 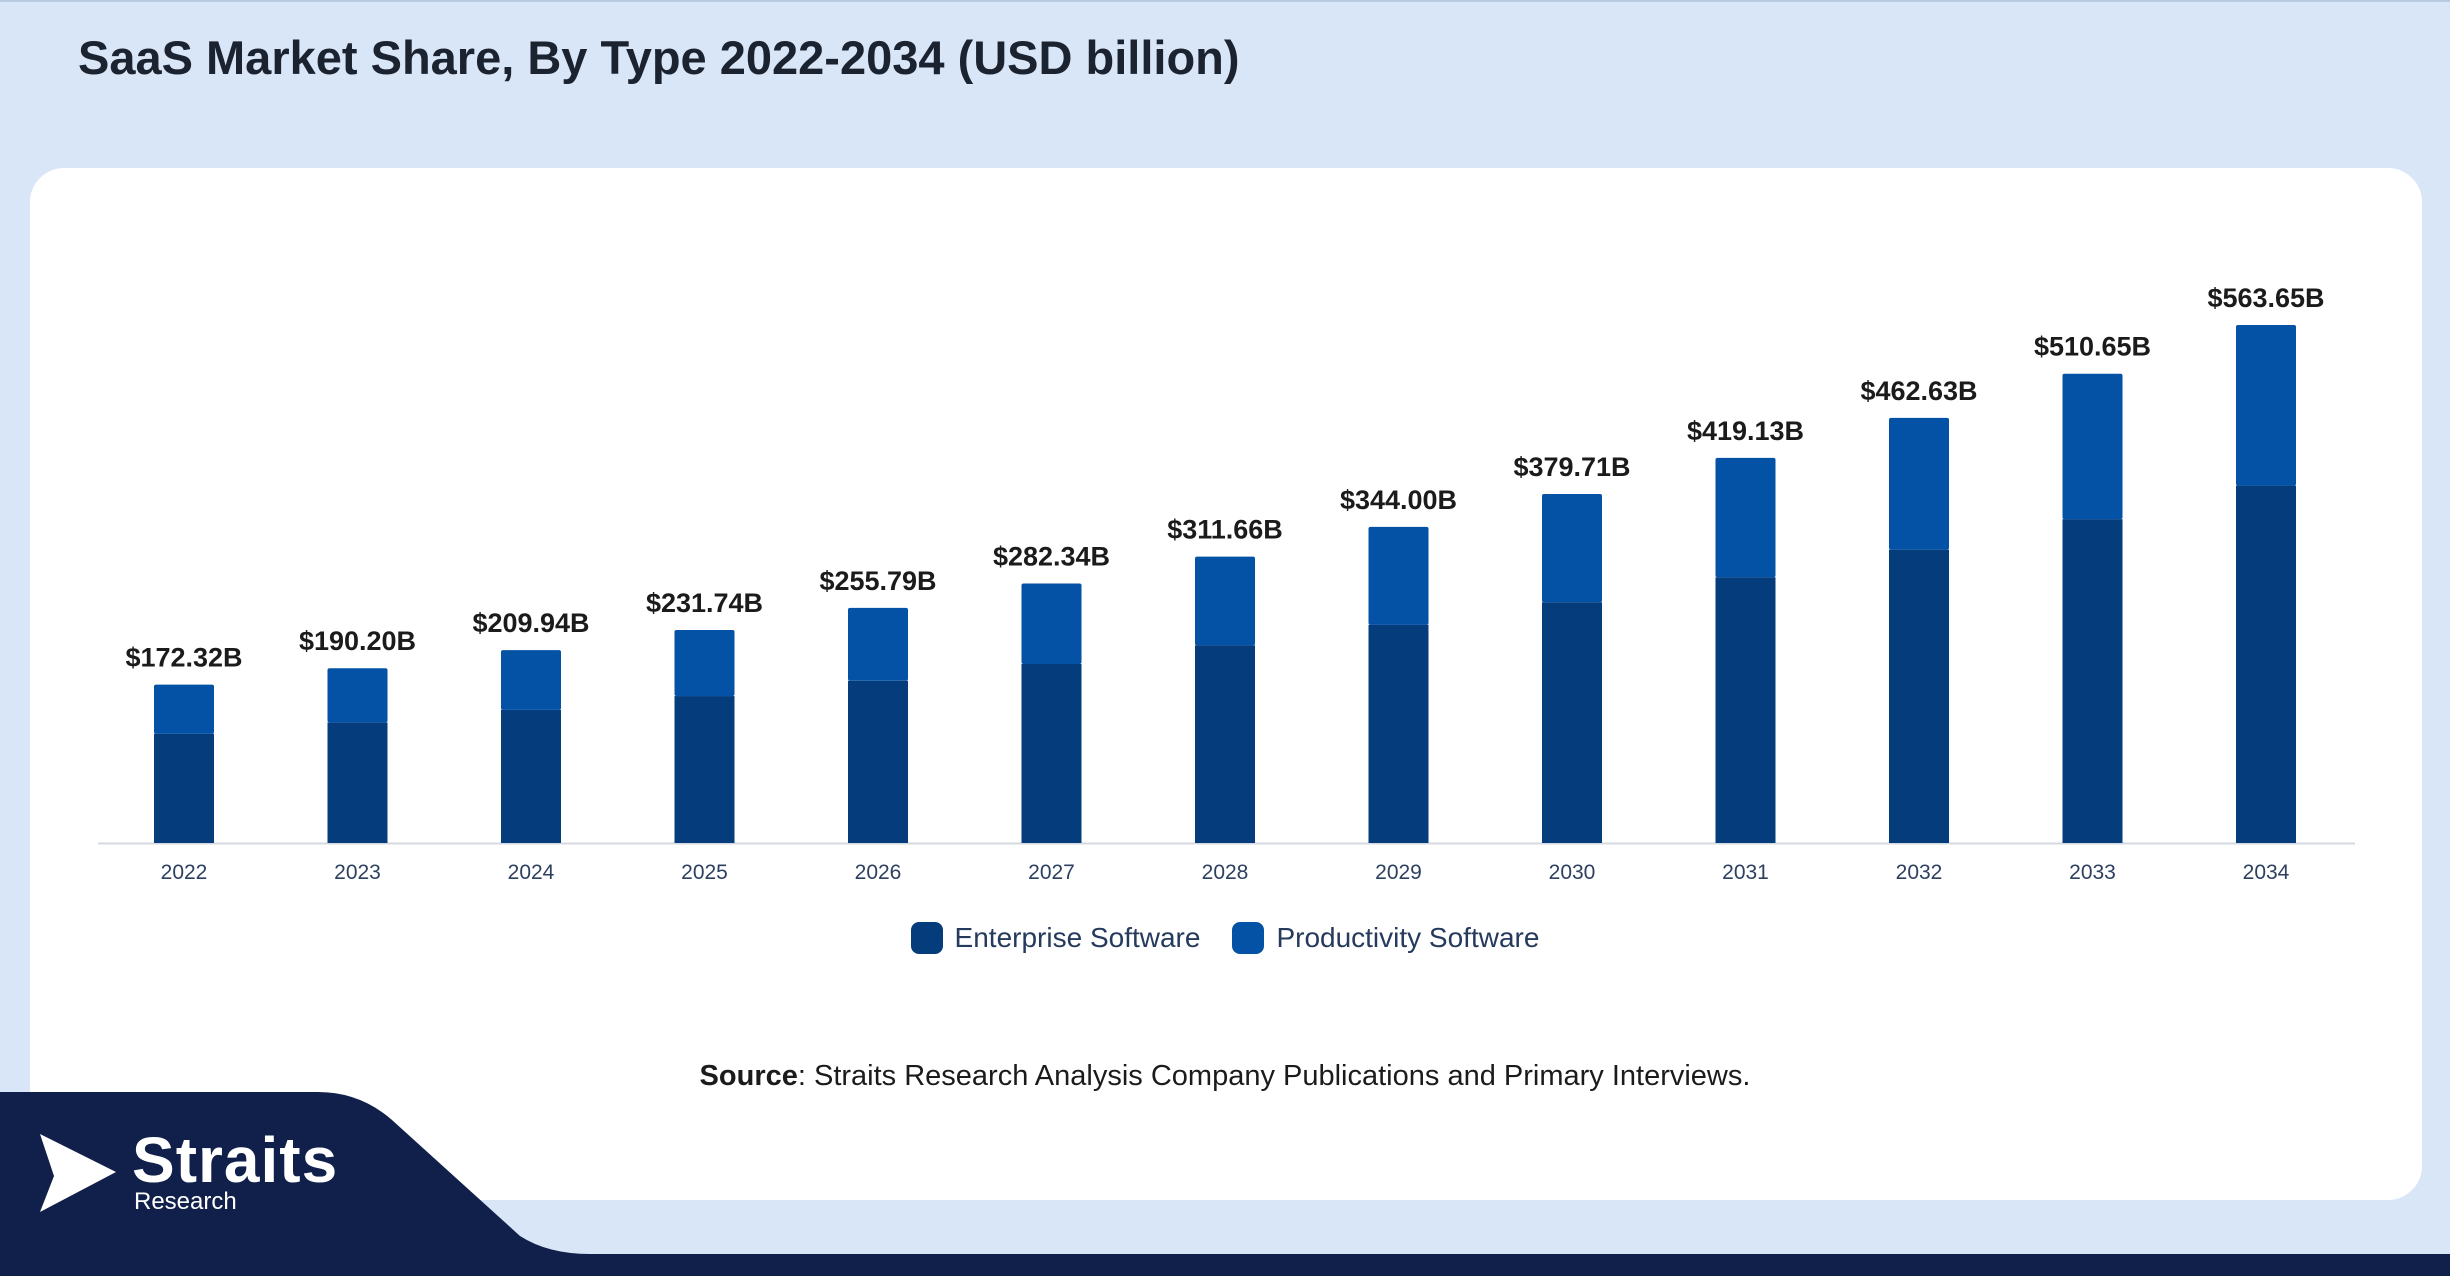 I want to click on x-tick-label-2026: 2026, so click(x=878, y=872).